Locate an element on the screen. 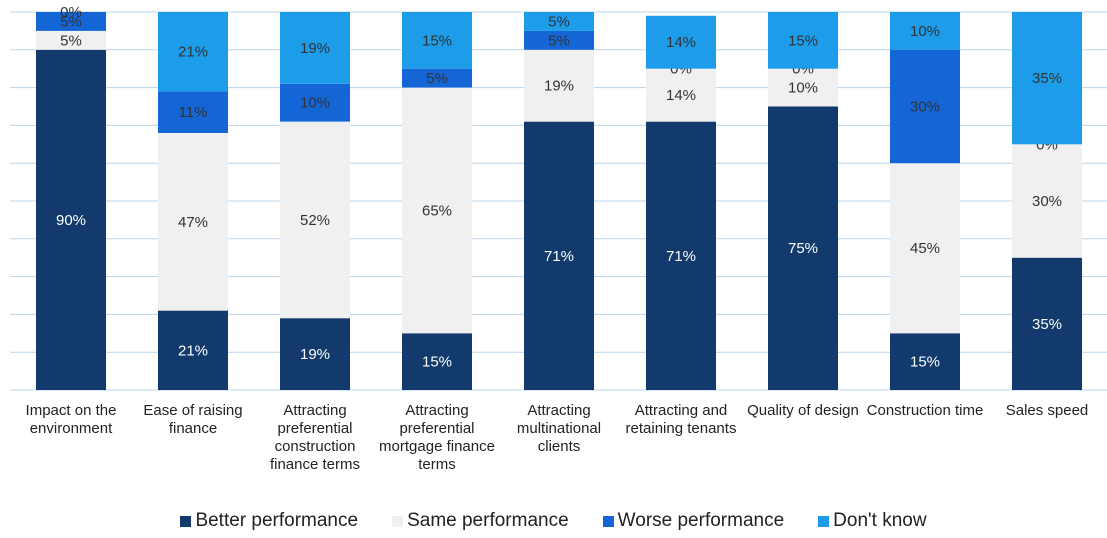  data-label: 52% is located at coordinates (315, 220).